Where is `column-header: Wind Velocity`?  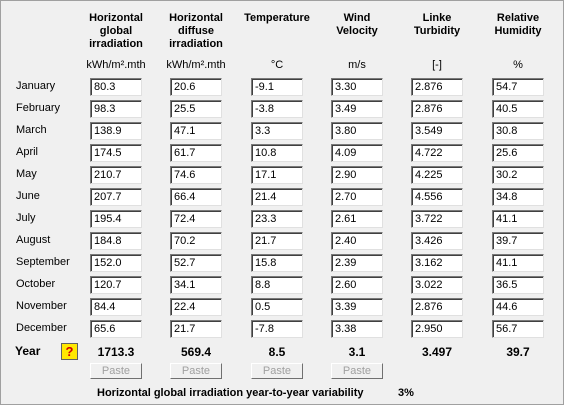
column-header: Wind Velocity is located at coordinates (357, 24).